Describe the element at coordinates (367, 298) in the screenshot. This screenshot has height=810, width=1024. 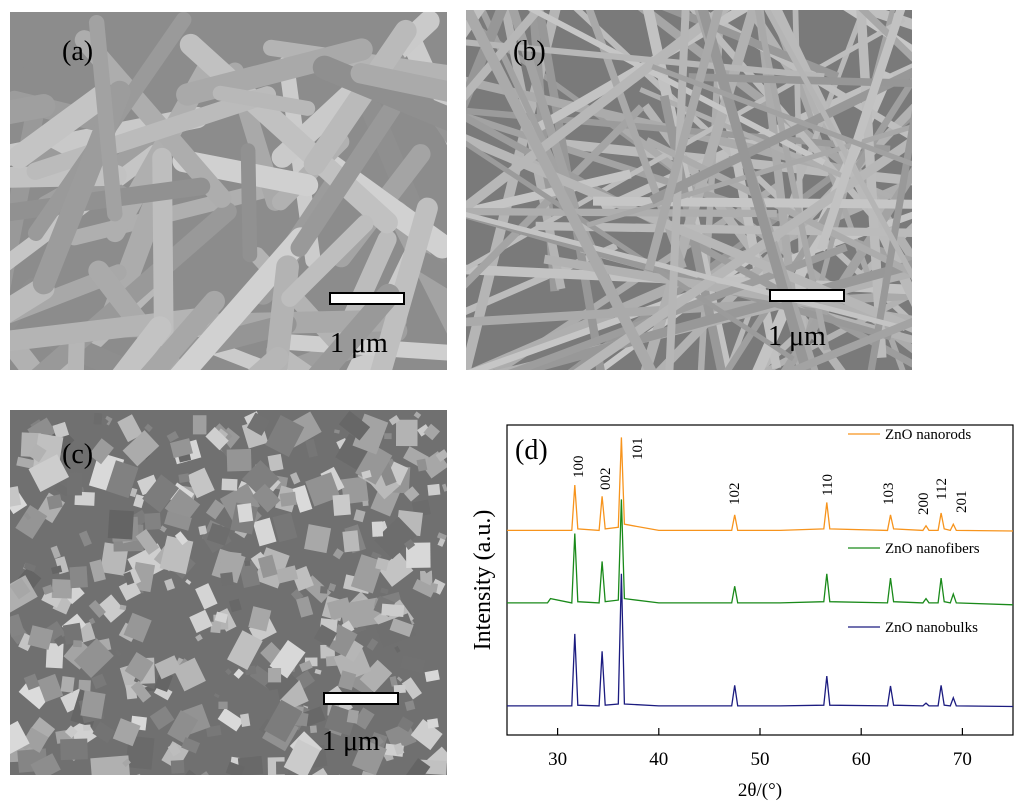
I see `scale-bar` at that location.